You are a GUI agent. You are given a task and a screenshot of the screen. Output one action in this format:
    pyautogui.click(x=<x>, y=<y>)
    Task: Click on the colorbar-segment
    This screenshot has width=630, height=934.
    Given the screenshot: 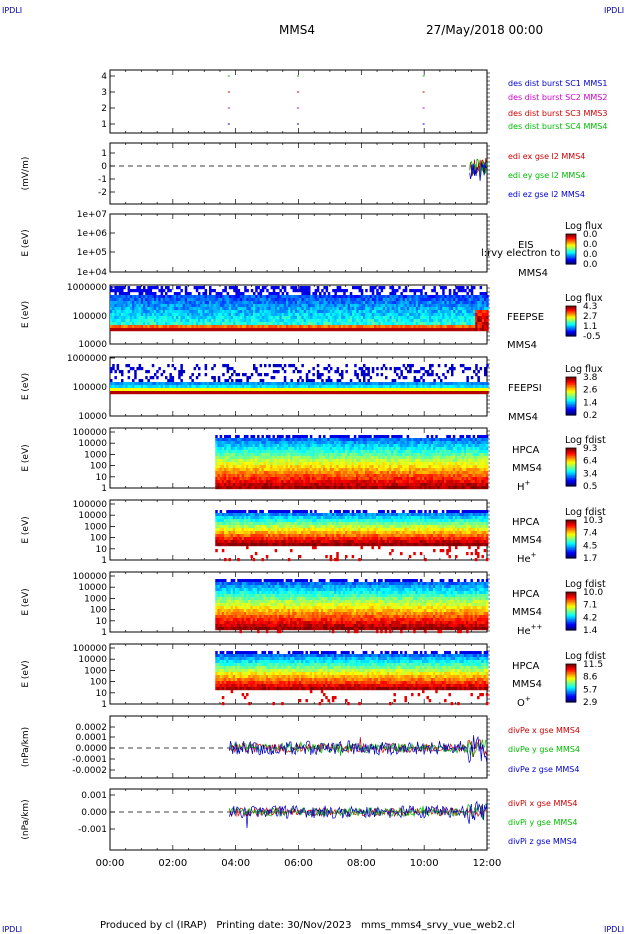 What is the action you would take?
    pyautogui.click(x=571, y=382)
    